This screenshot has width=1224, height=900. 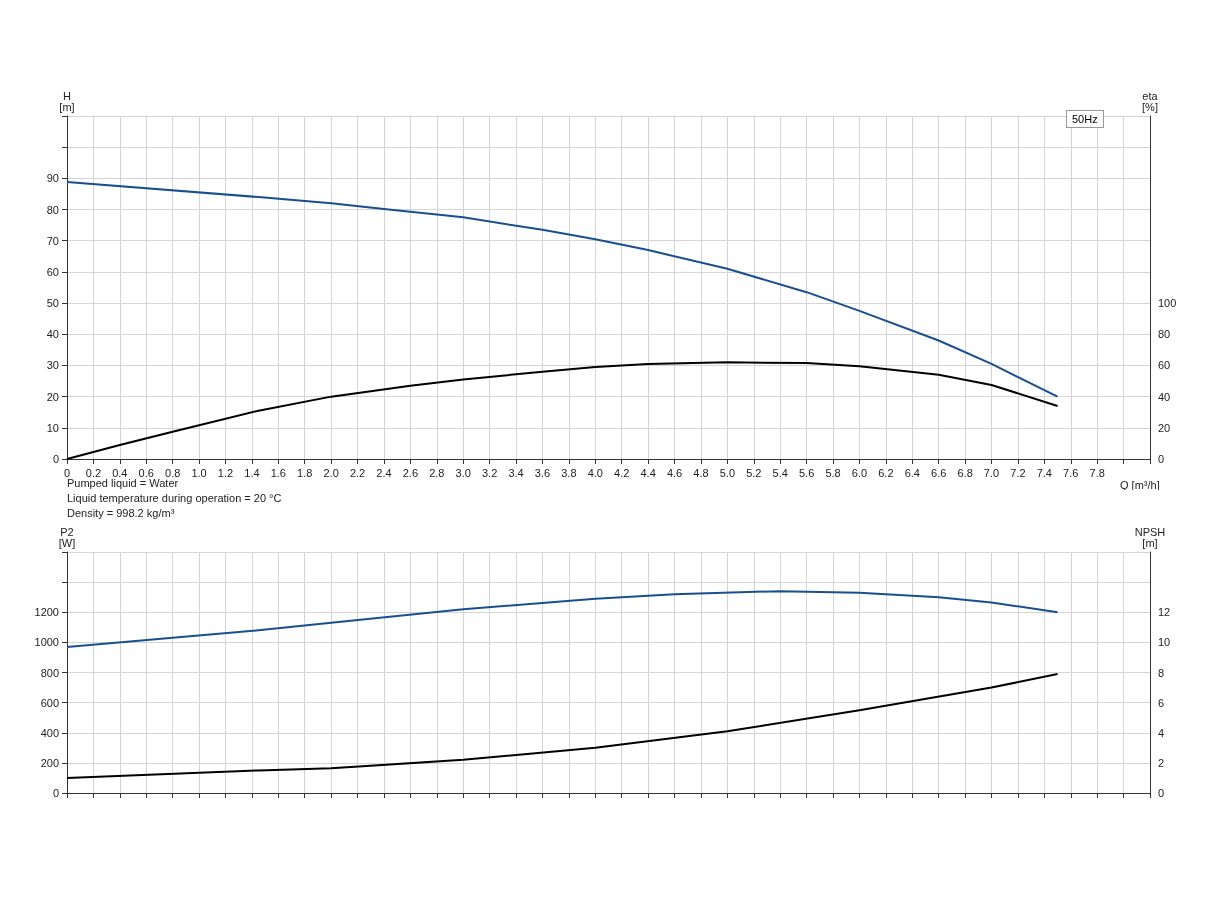 I want to click on x-tick-label: 0.4, so click(x=120, y=472).